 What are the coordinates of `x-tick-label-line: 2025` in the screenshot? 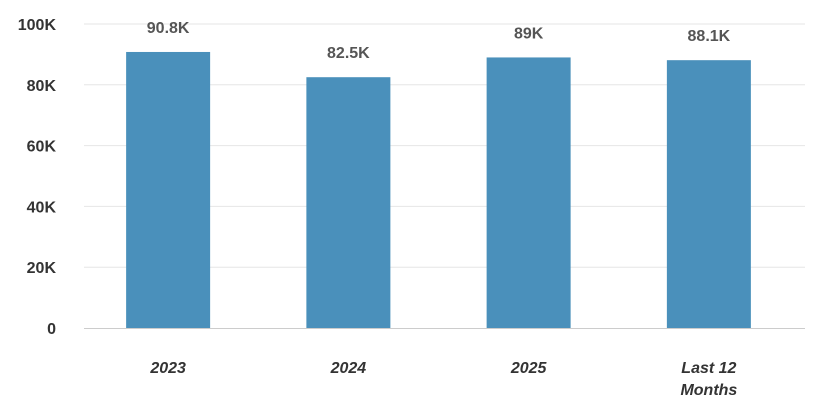 It's located at (529, 368).